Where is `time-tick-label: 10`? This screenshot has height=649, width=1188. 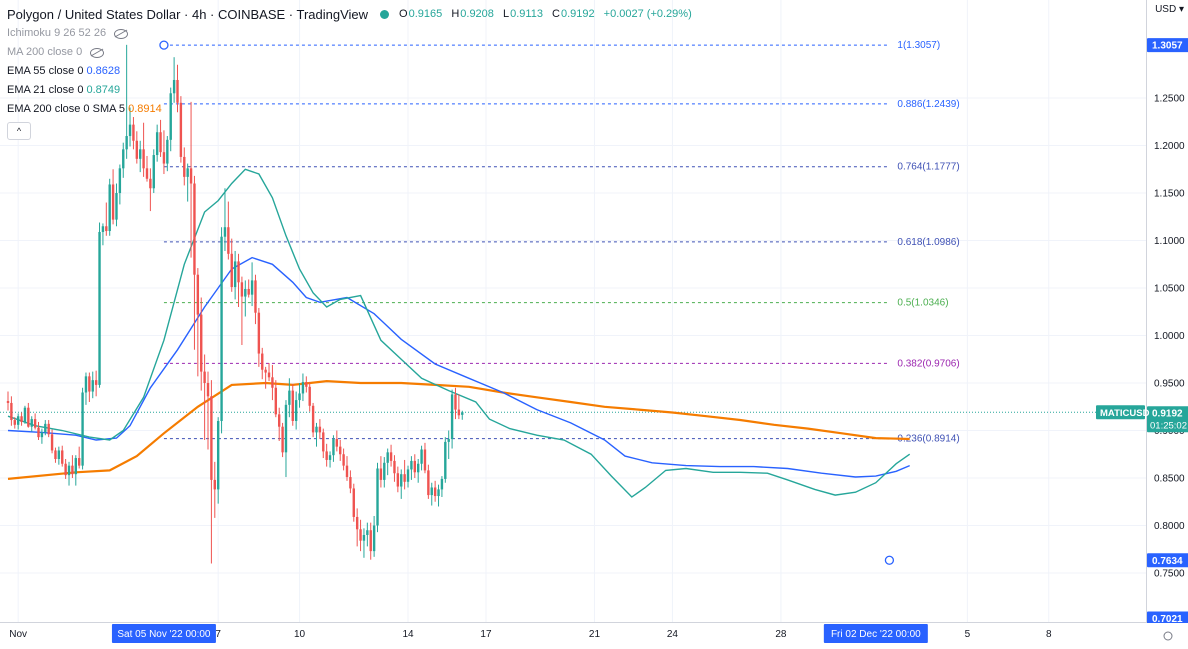 time-tick-label: 10 is located at coordinates (300, 634).